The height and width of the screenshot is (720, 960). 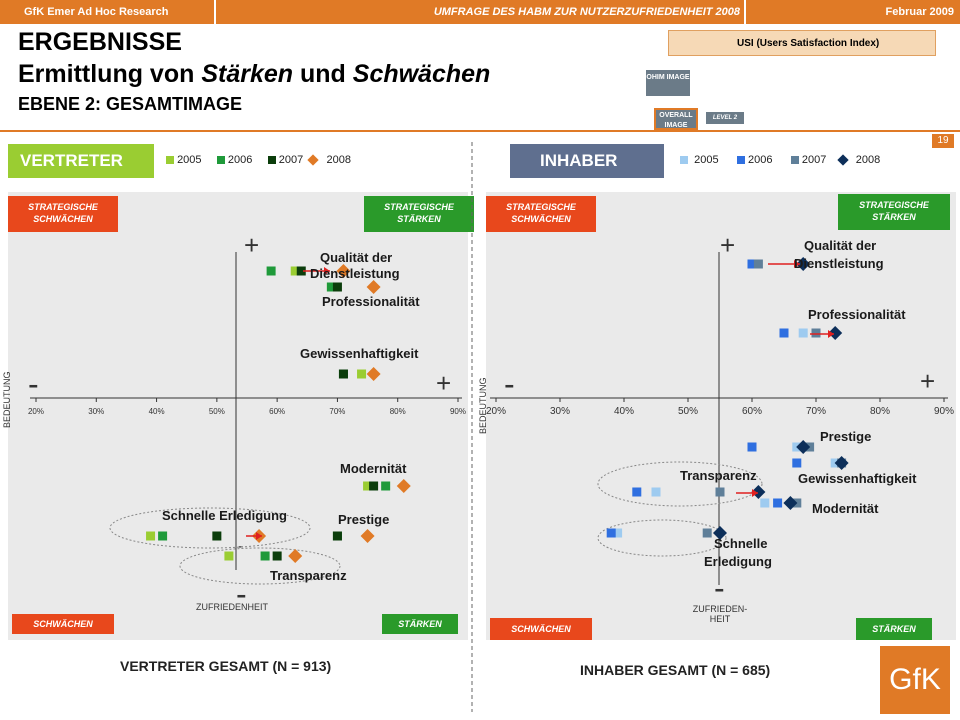 What do you see at coordinates (541, 214) in the screenshot?
I see `inhaber-strat-weak-box: STRATEGISCHE SCHWÄCHEN` at bounding box center [541, 214].